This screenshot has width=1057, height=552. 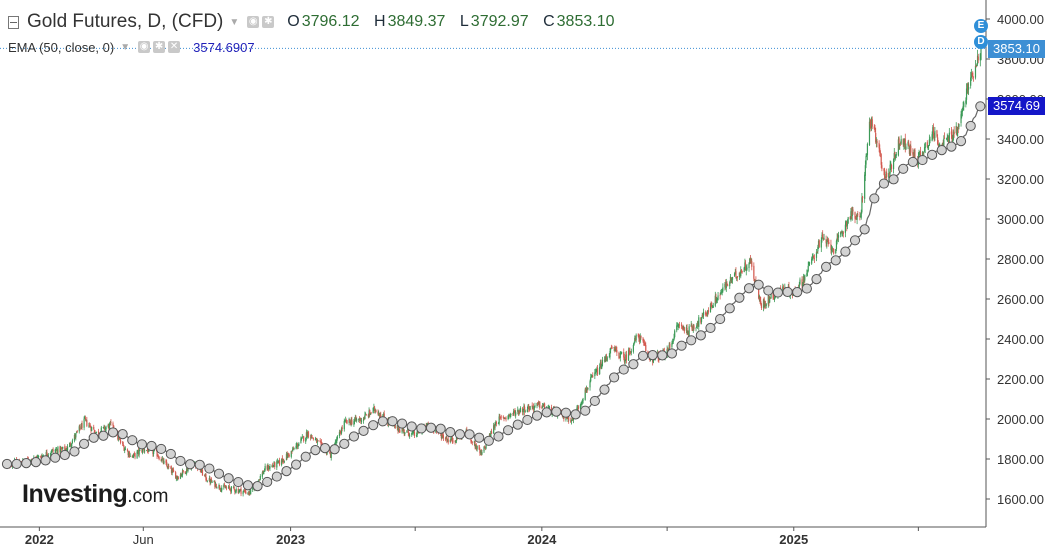 I want to click on collapse-icon, so click(x=13, y=22).